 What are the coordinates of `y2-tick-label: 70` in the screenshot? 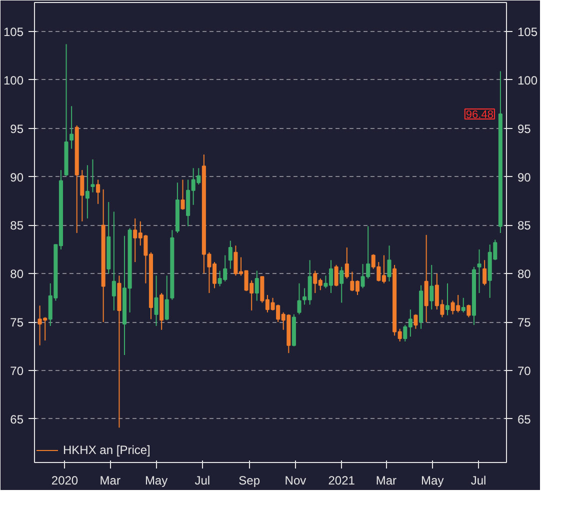 It's located at (525, 371).